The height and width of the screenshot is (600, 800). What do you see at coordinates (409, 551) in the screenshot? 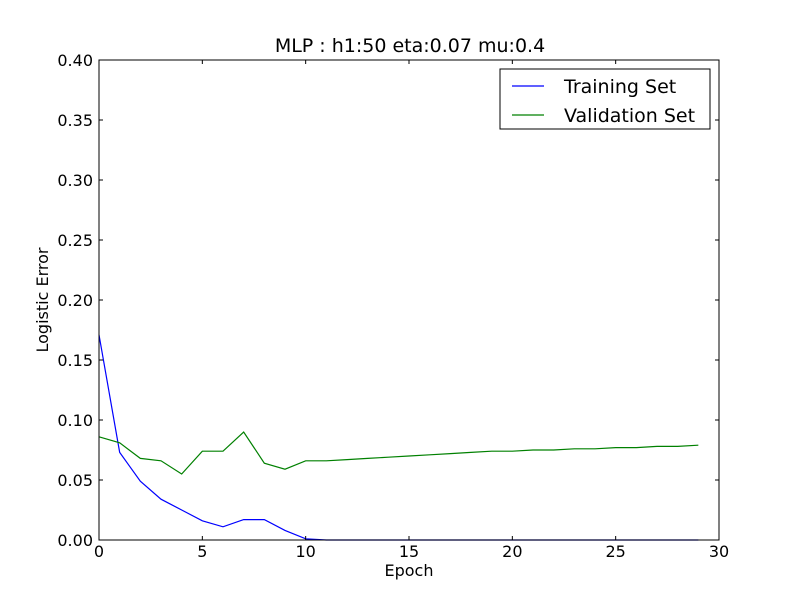
I see `x-tick-label: 15` at bounding box center [409, 551].